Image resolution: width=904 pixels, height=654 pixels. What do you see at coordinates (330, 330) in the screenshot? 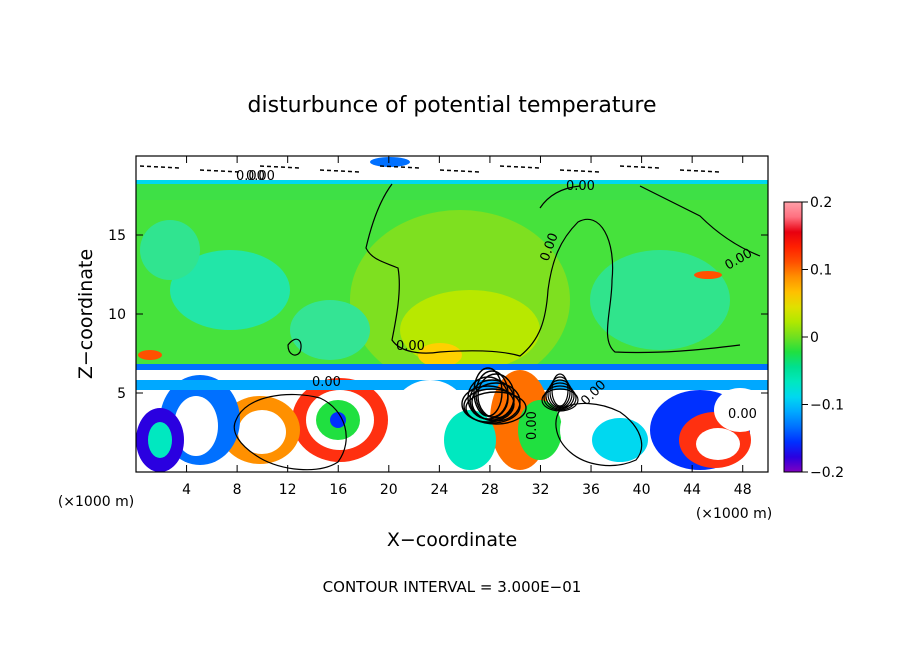
I see `cool-region-mid` at bounding box center [330, 330].